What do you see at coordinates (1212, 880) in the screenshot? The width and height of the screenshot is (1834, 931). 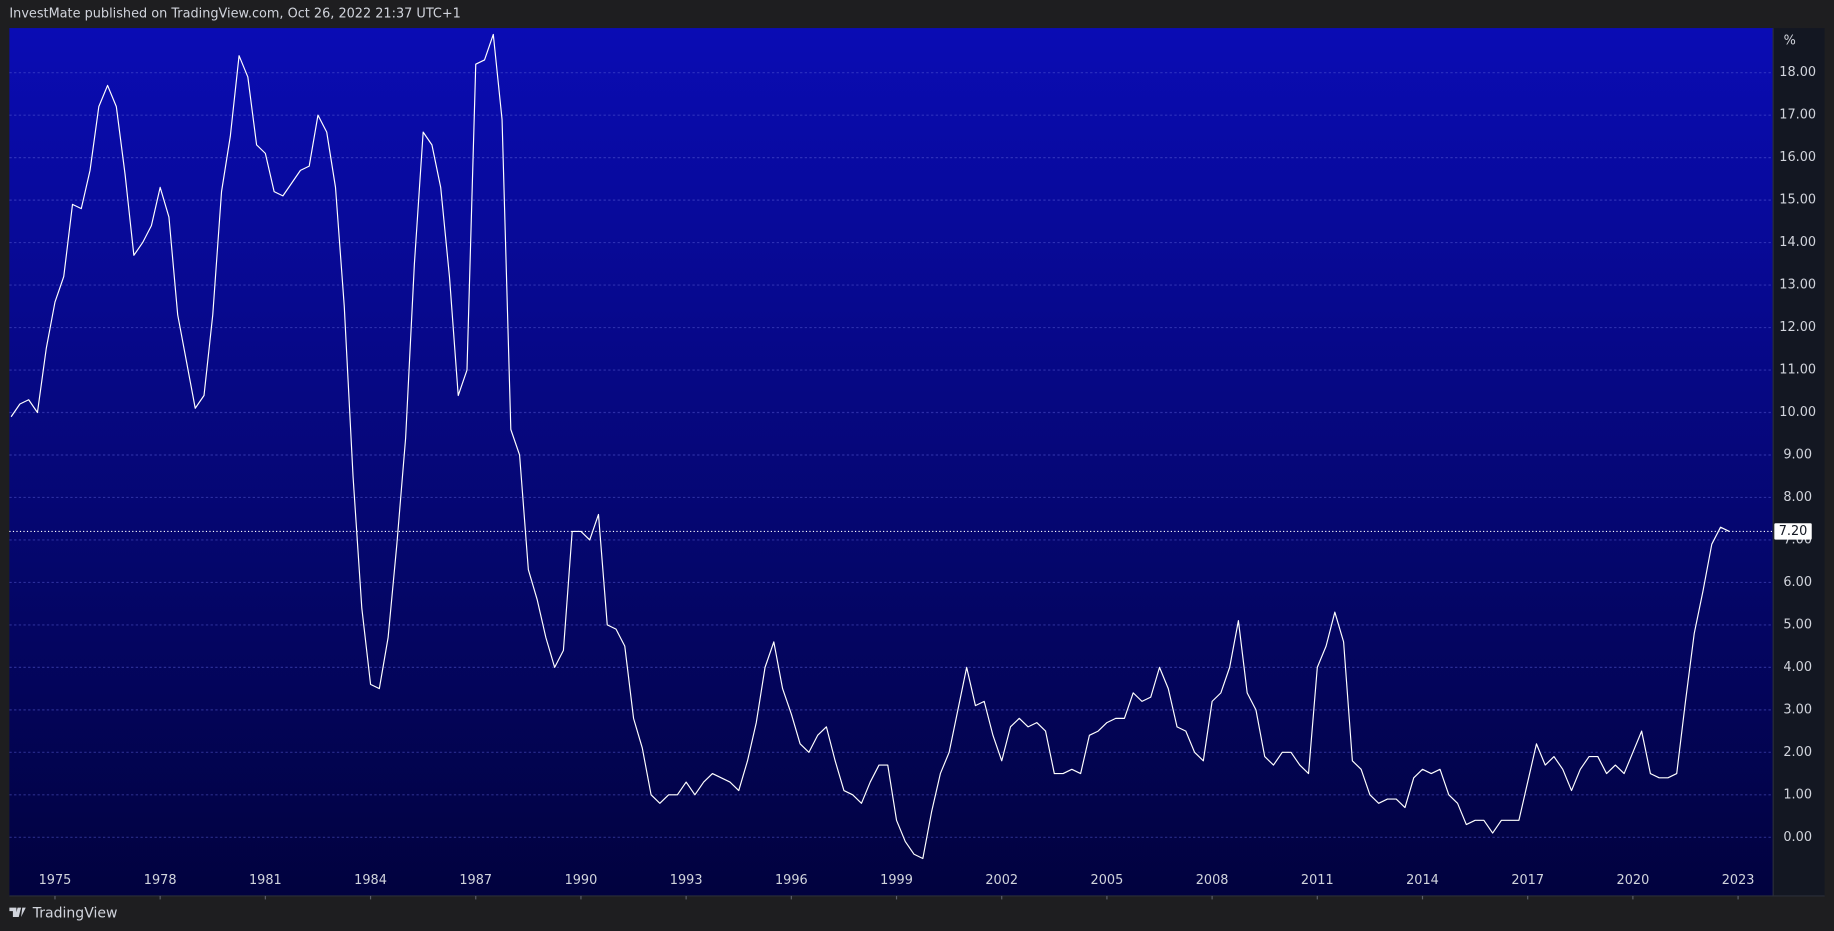 I see `x-tick-label: 2008` at bounding box center [1212, 880].